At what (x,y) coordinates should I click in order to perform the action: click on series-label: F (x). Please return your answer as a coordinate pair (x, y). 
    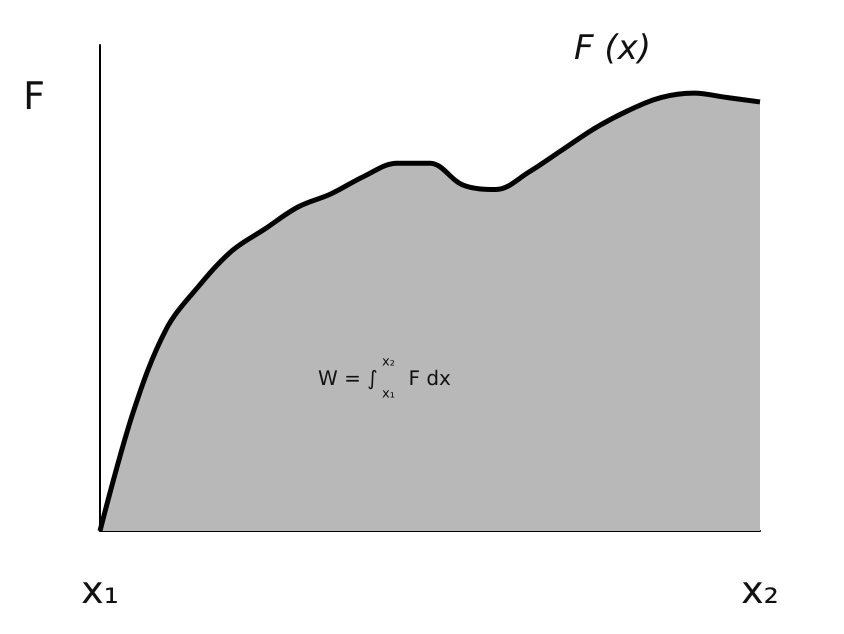
    Looking at the image, I should click on (613, 48).